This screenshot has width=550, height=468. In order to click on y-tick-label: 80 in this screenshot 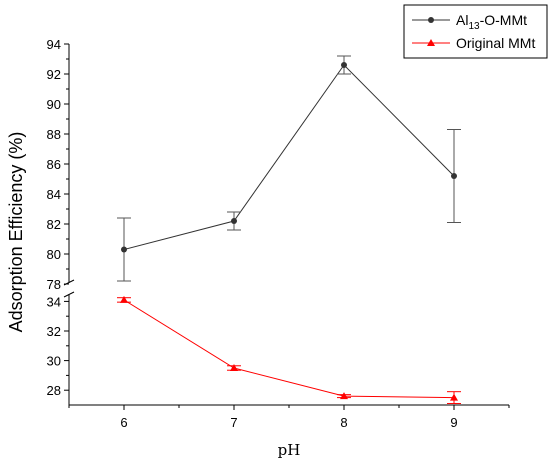, I will do `click(54, 254)`.